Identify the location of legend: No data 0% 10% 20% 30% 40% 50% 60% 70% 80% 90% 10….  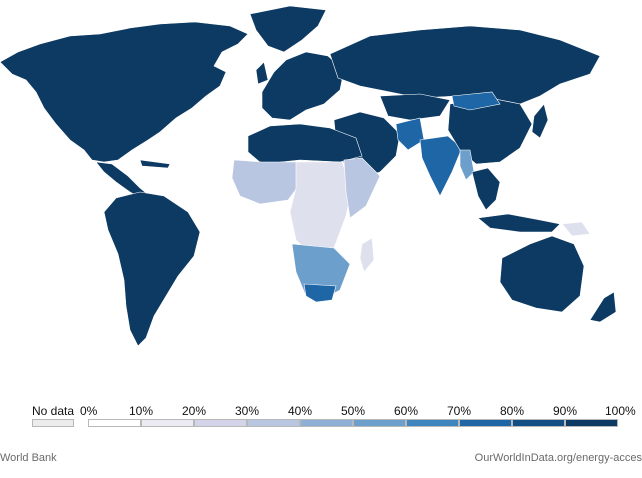
(321, 418).